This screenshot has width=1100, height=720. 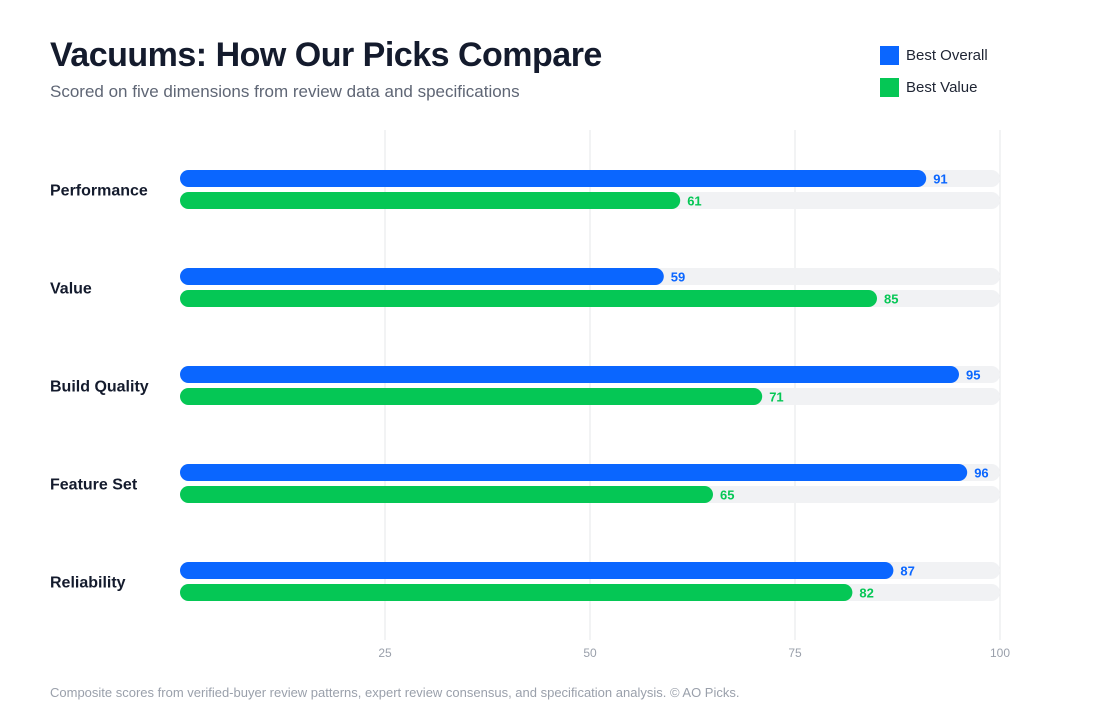 I want to click on bar-performance-best-value, so click(x=430, y=200).